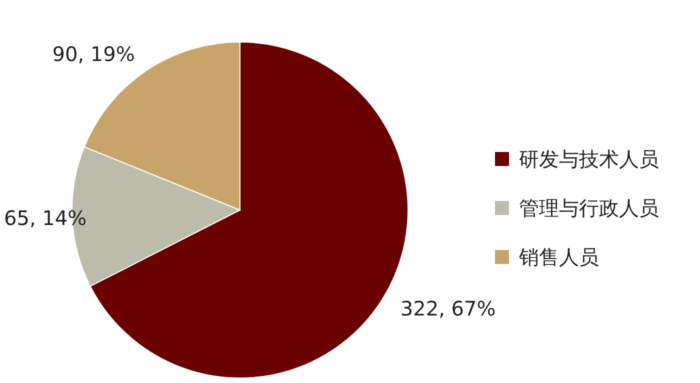 The height and width of the screenshot is (383, 700). What do you see at coordinates (589, 159) in the screenshot?
I see `legend-label: 研发与技术人员` at bounding box center [589, 159].